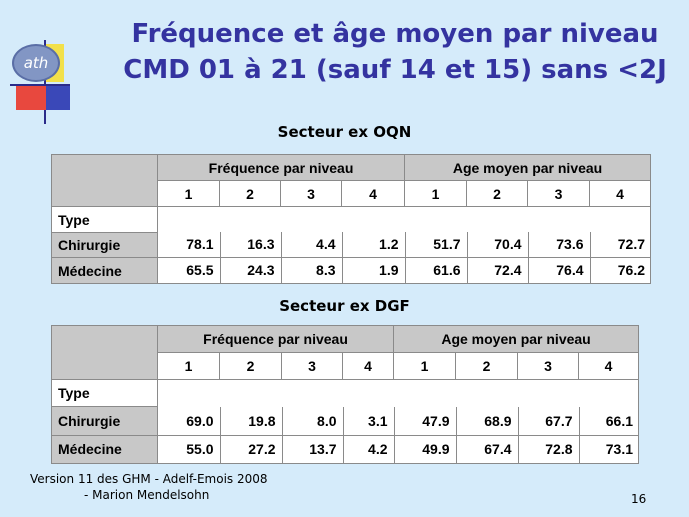 The width and height of the screenshot is (689, 517). What do you see at coordinates (31, 98) in the screenshot?
I see `logo-red-block` at bounding box center [31, 98].